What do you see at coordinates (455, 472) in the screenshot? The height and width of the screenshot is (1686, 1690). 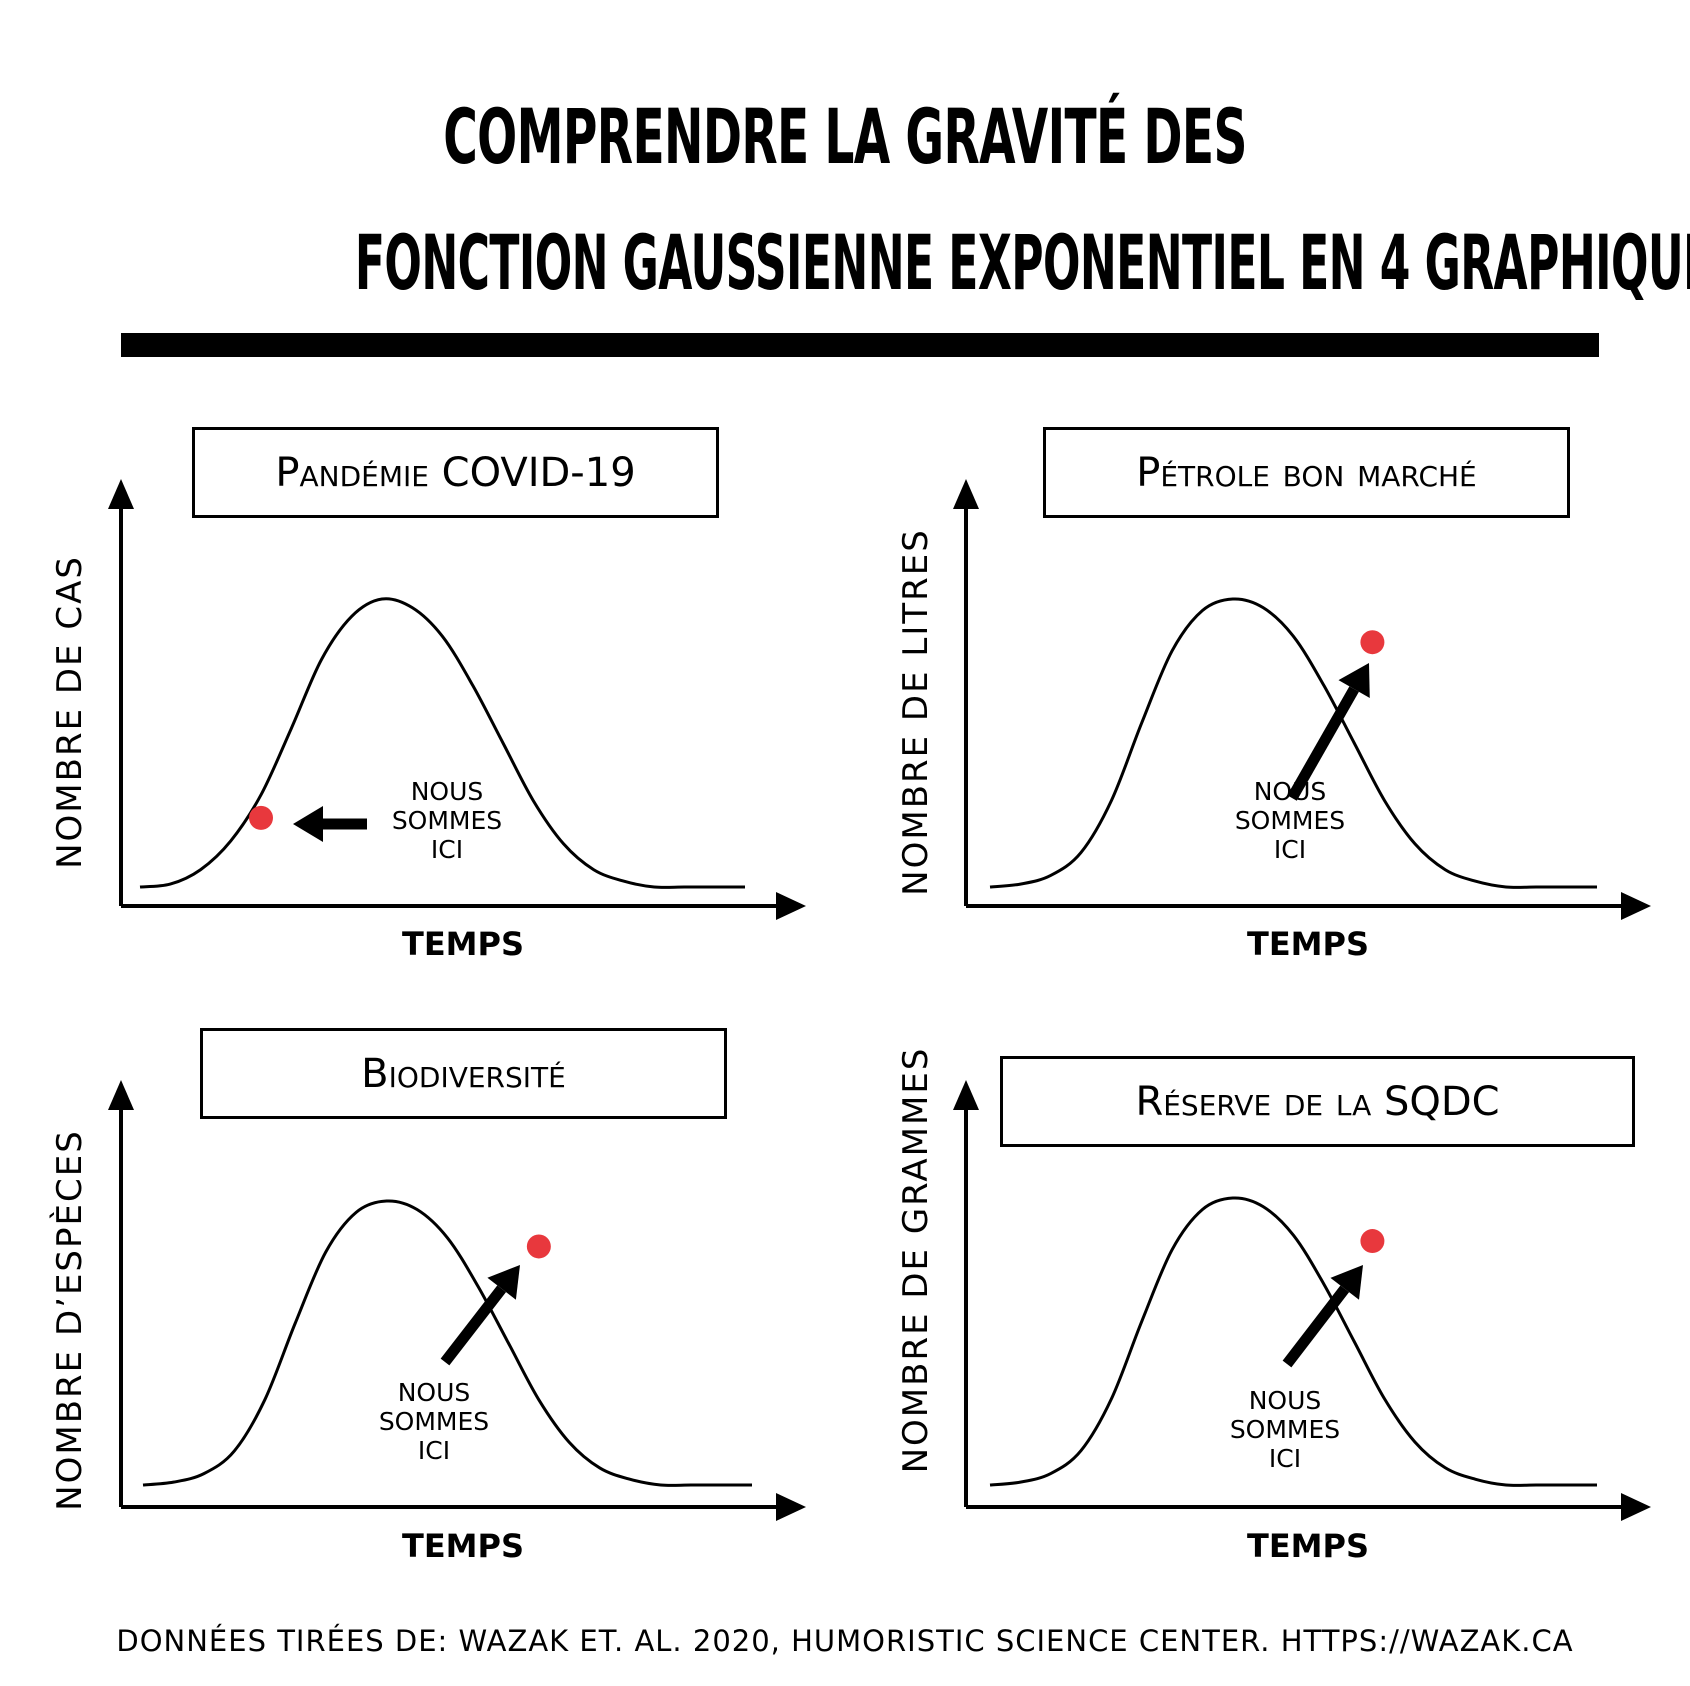 I see `chart-title-box: Pandémie COVID-19` at bounding box center [455, 472].